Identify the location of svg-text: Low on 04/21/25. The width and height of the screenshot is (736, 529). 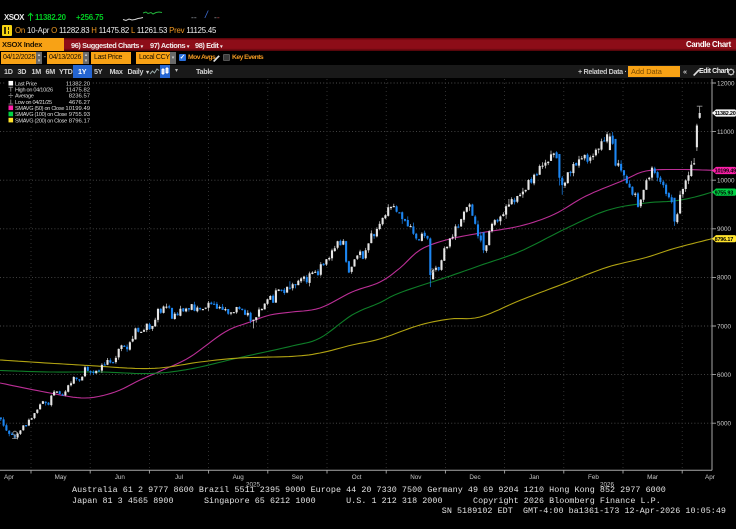
(33, 103).